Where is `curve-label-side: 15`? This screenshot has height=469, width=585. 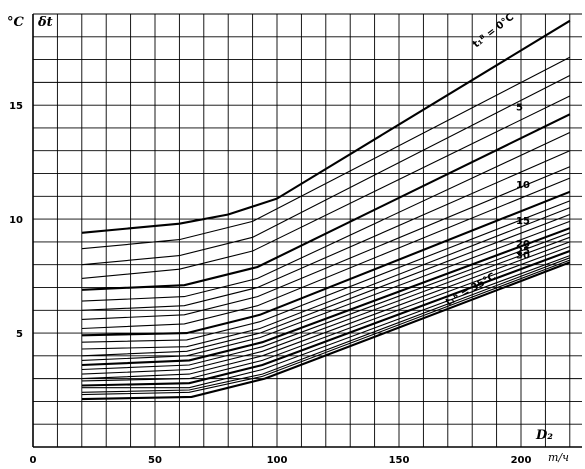 curve-label-side: 15 is located at coordinates (523, 221).